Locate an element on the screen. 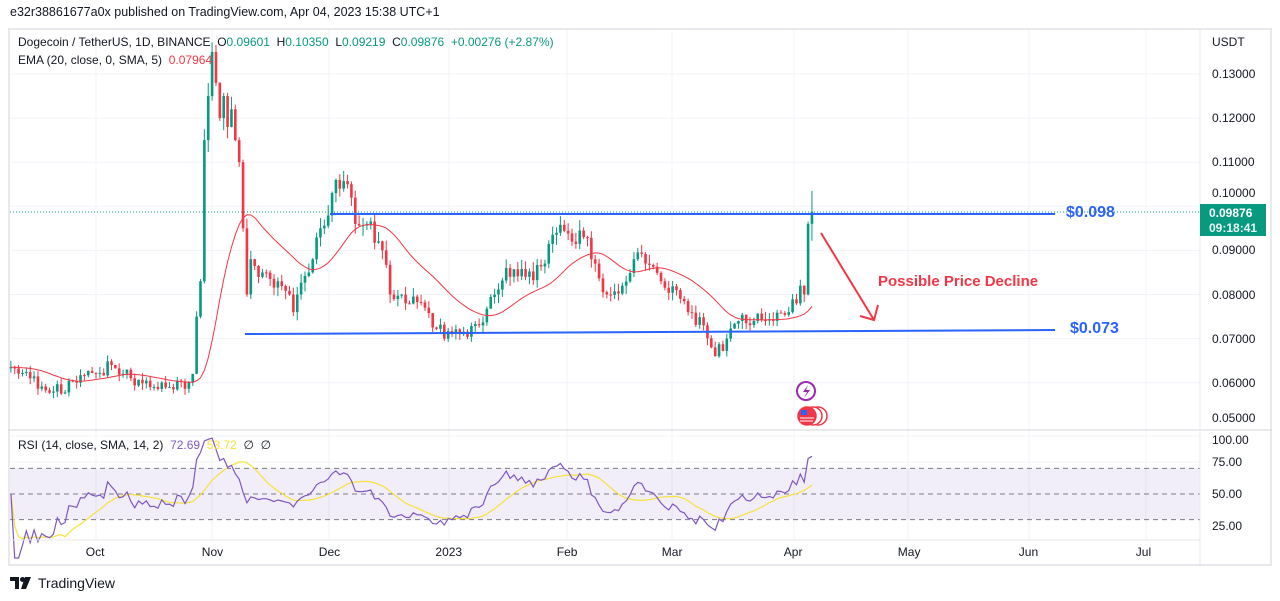 The height and width of the screenshot is (601, 1280). resistance-label: $0.098 is located at coordinates (1090, 212).